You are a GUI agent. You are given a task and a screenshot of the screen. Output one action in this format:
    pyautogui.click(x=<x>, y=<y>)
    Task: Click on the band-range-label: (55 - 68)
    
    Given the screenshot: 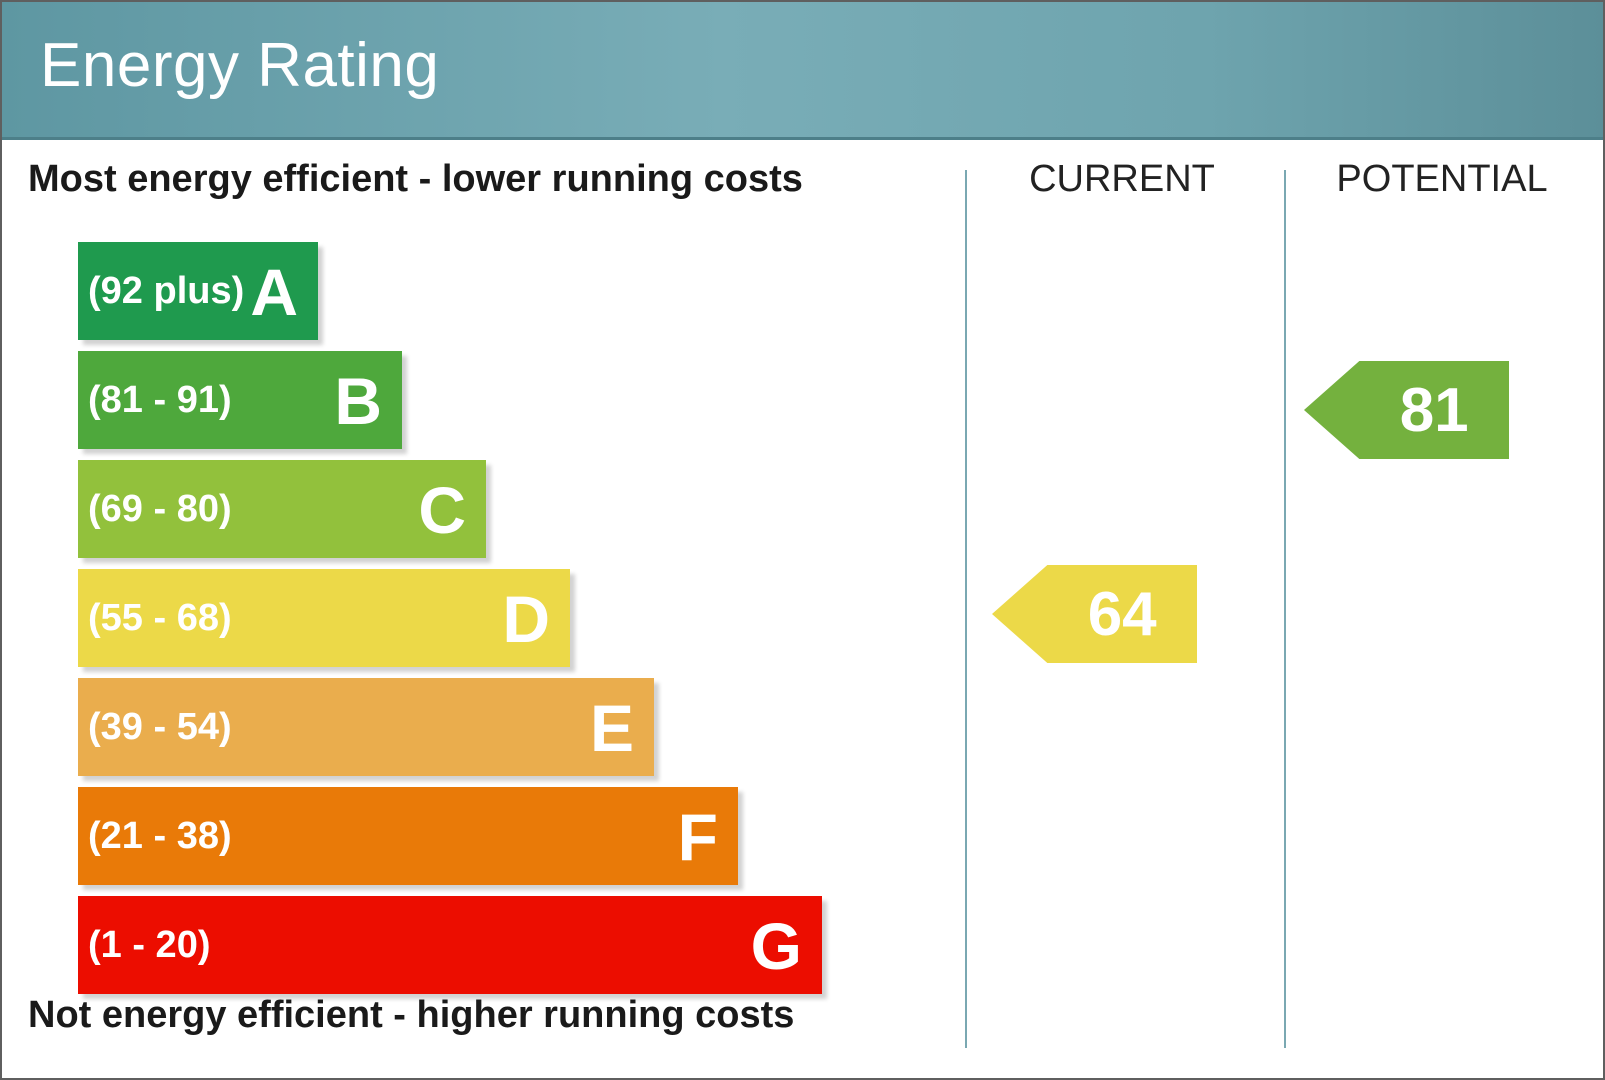 What is the action you would take?
    pyautogui.click(x=160, y=618)
    